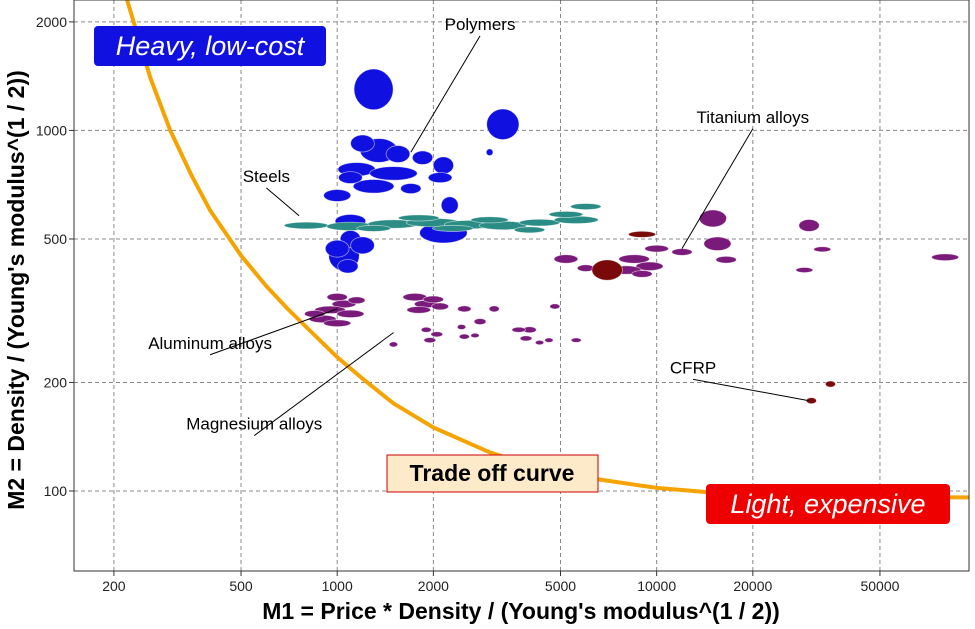 The image size is (975, 629). I want to click on annotation-titanium-alloys: Titanium alloys, so click(745, 178).